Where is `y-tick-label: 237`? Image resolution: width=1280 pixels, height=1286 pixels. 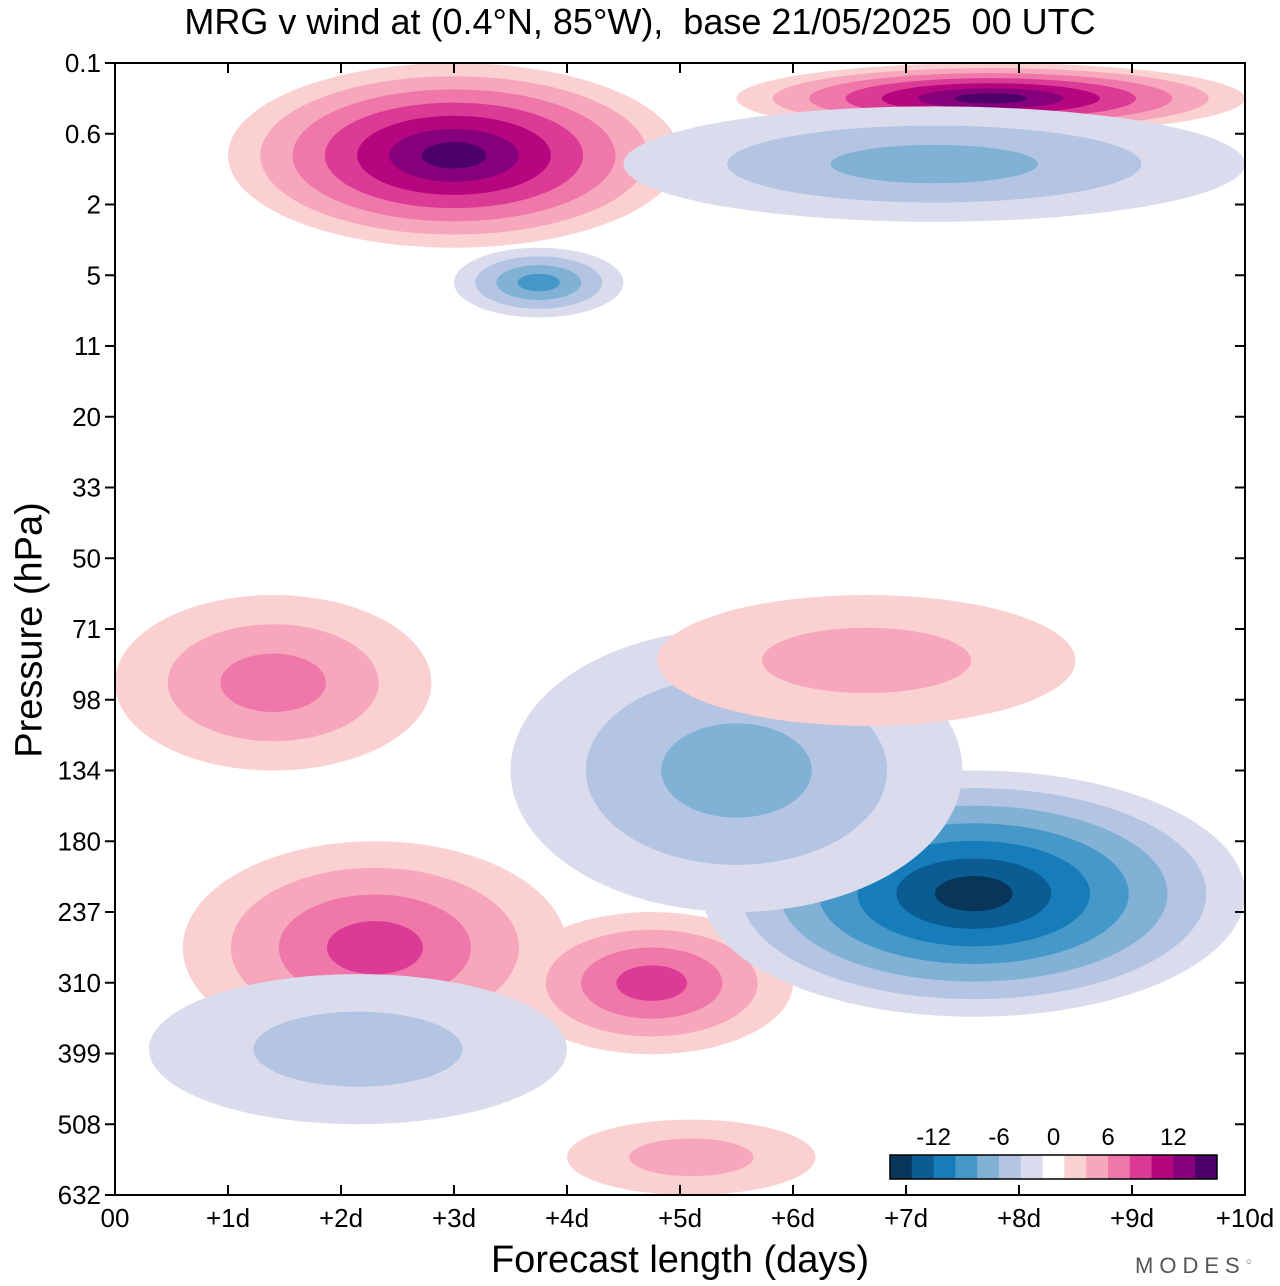
y-tick-label: 237 is located at coordinates (79, 912).